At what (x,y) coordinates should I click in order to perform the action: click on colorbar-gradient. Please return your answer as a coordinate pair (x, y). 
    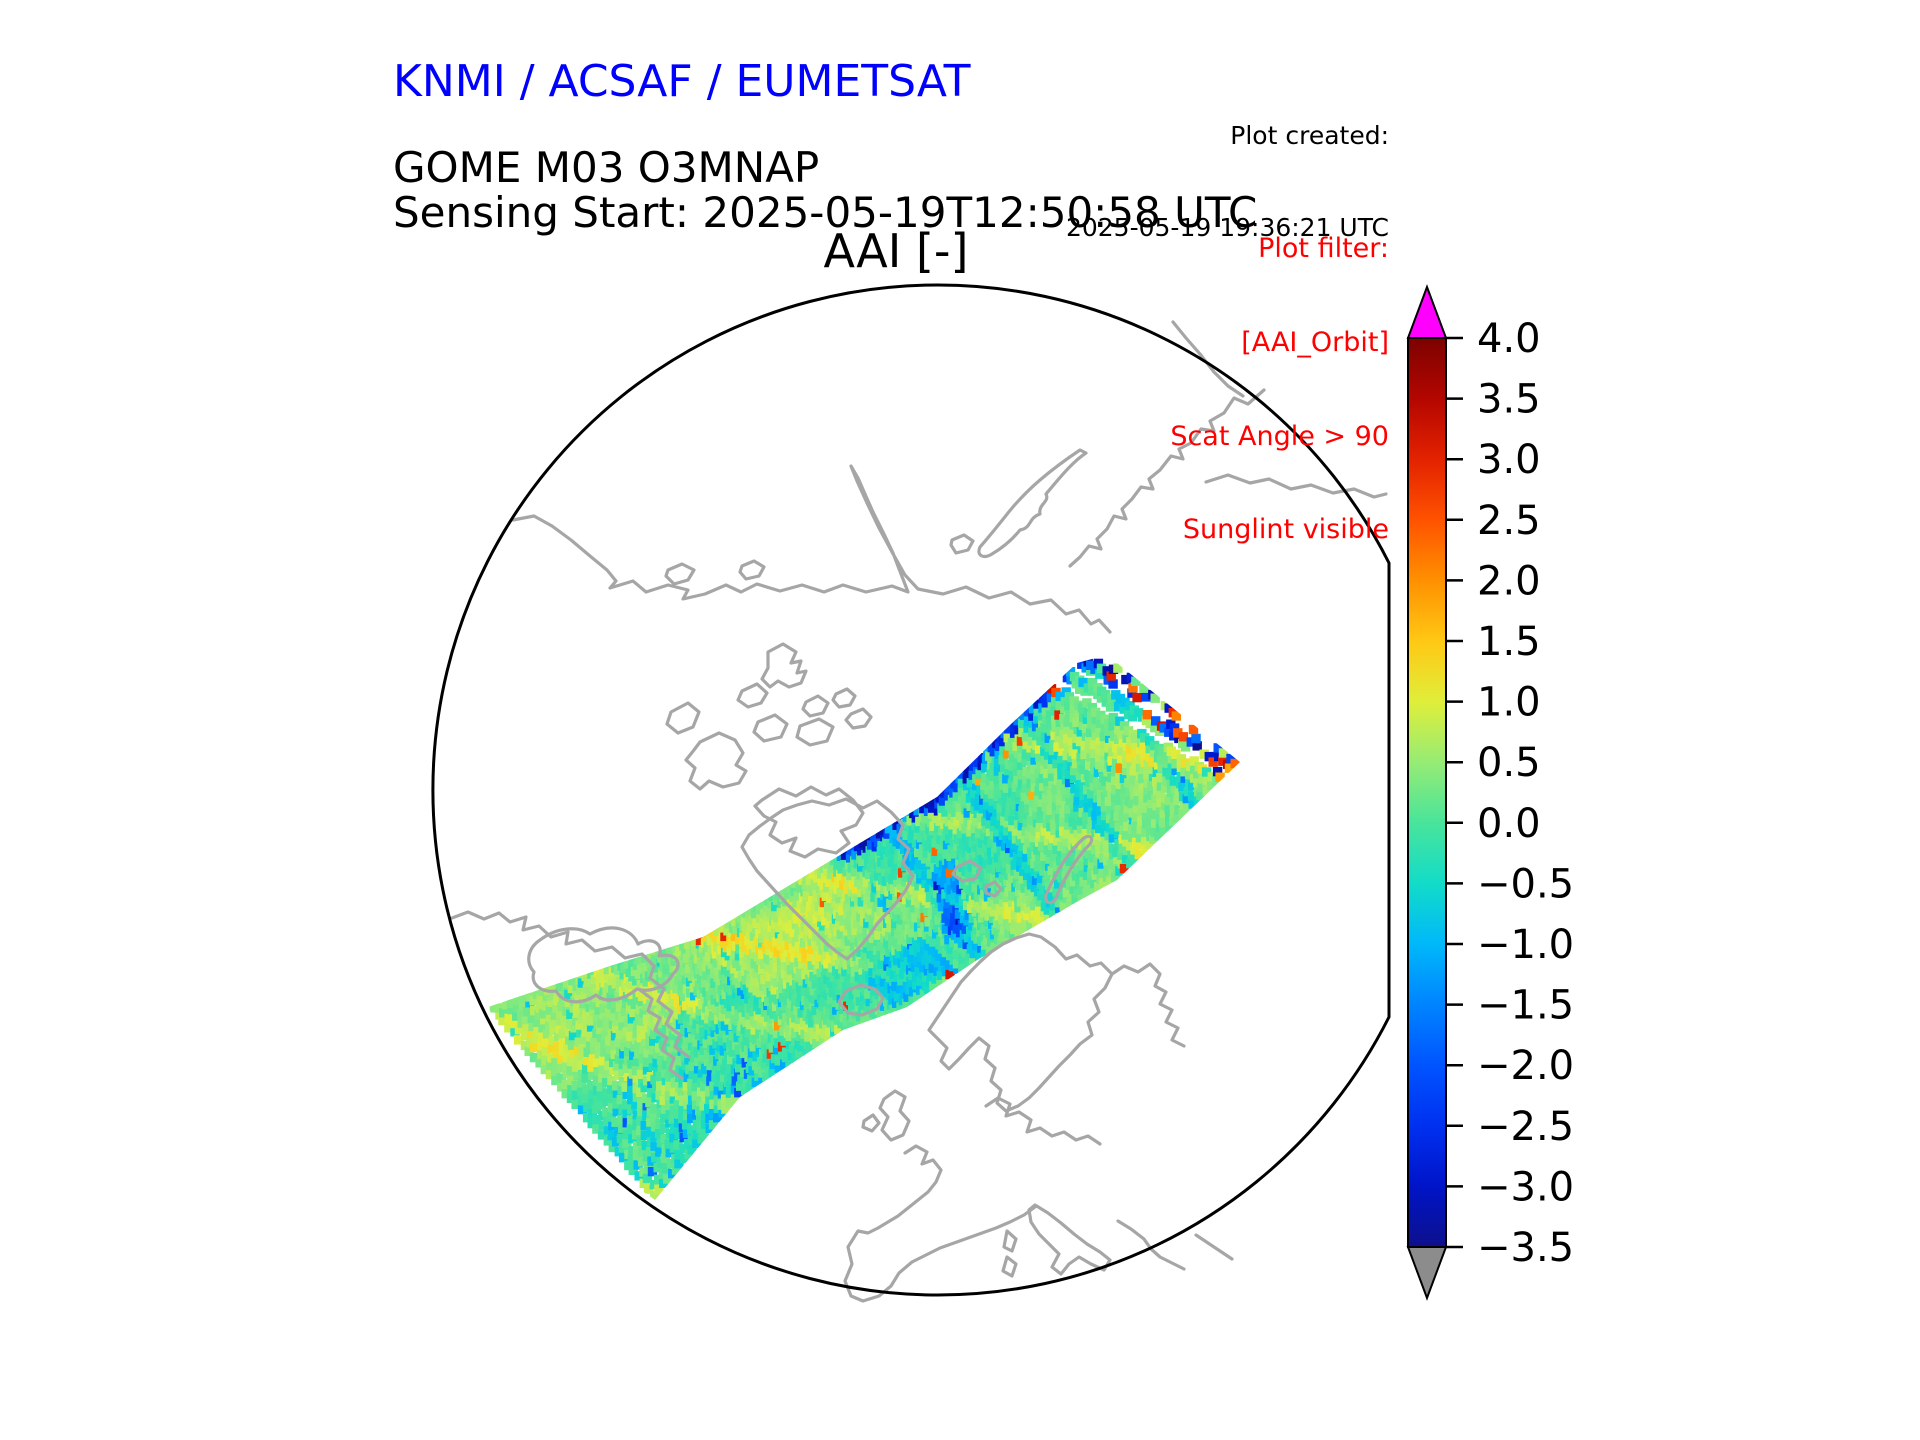
    Looking at the image, I should click on (1427, 792).